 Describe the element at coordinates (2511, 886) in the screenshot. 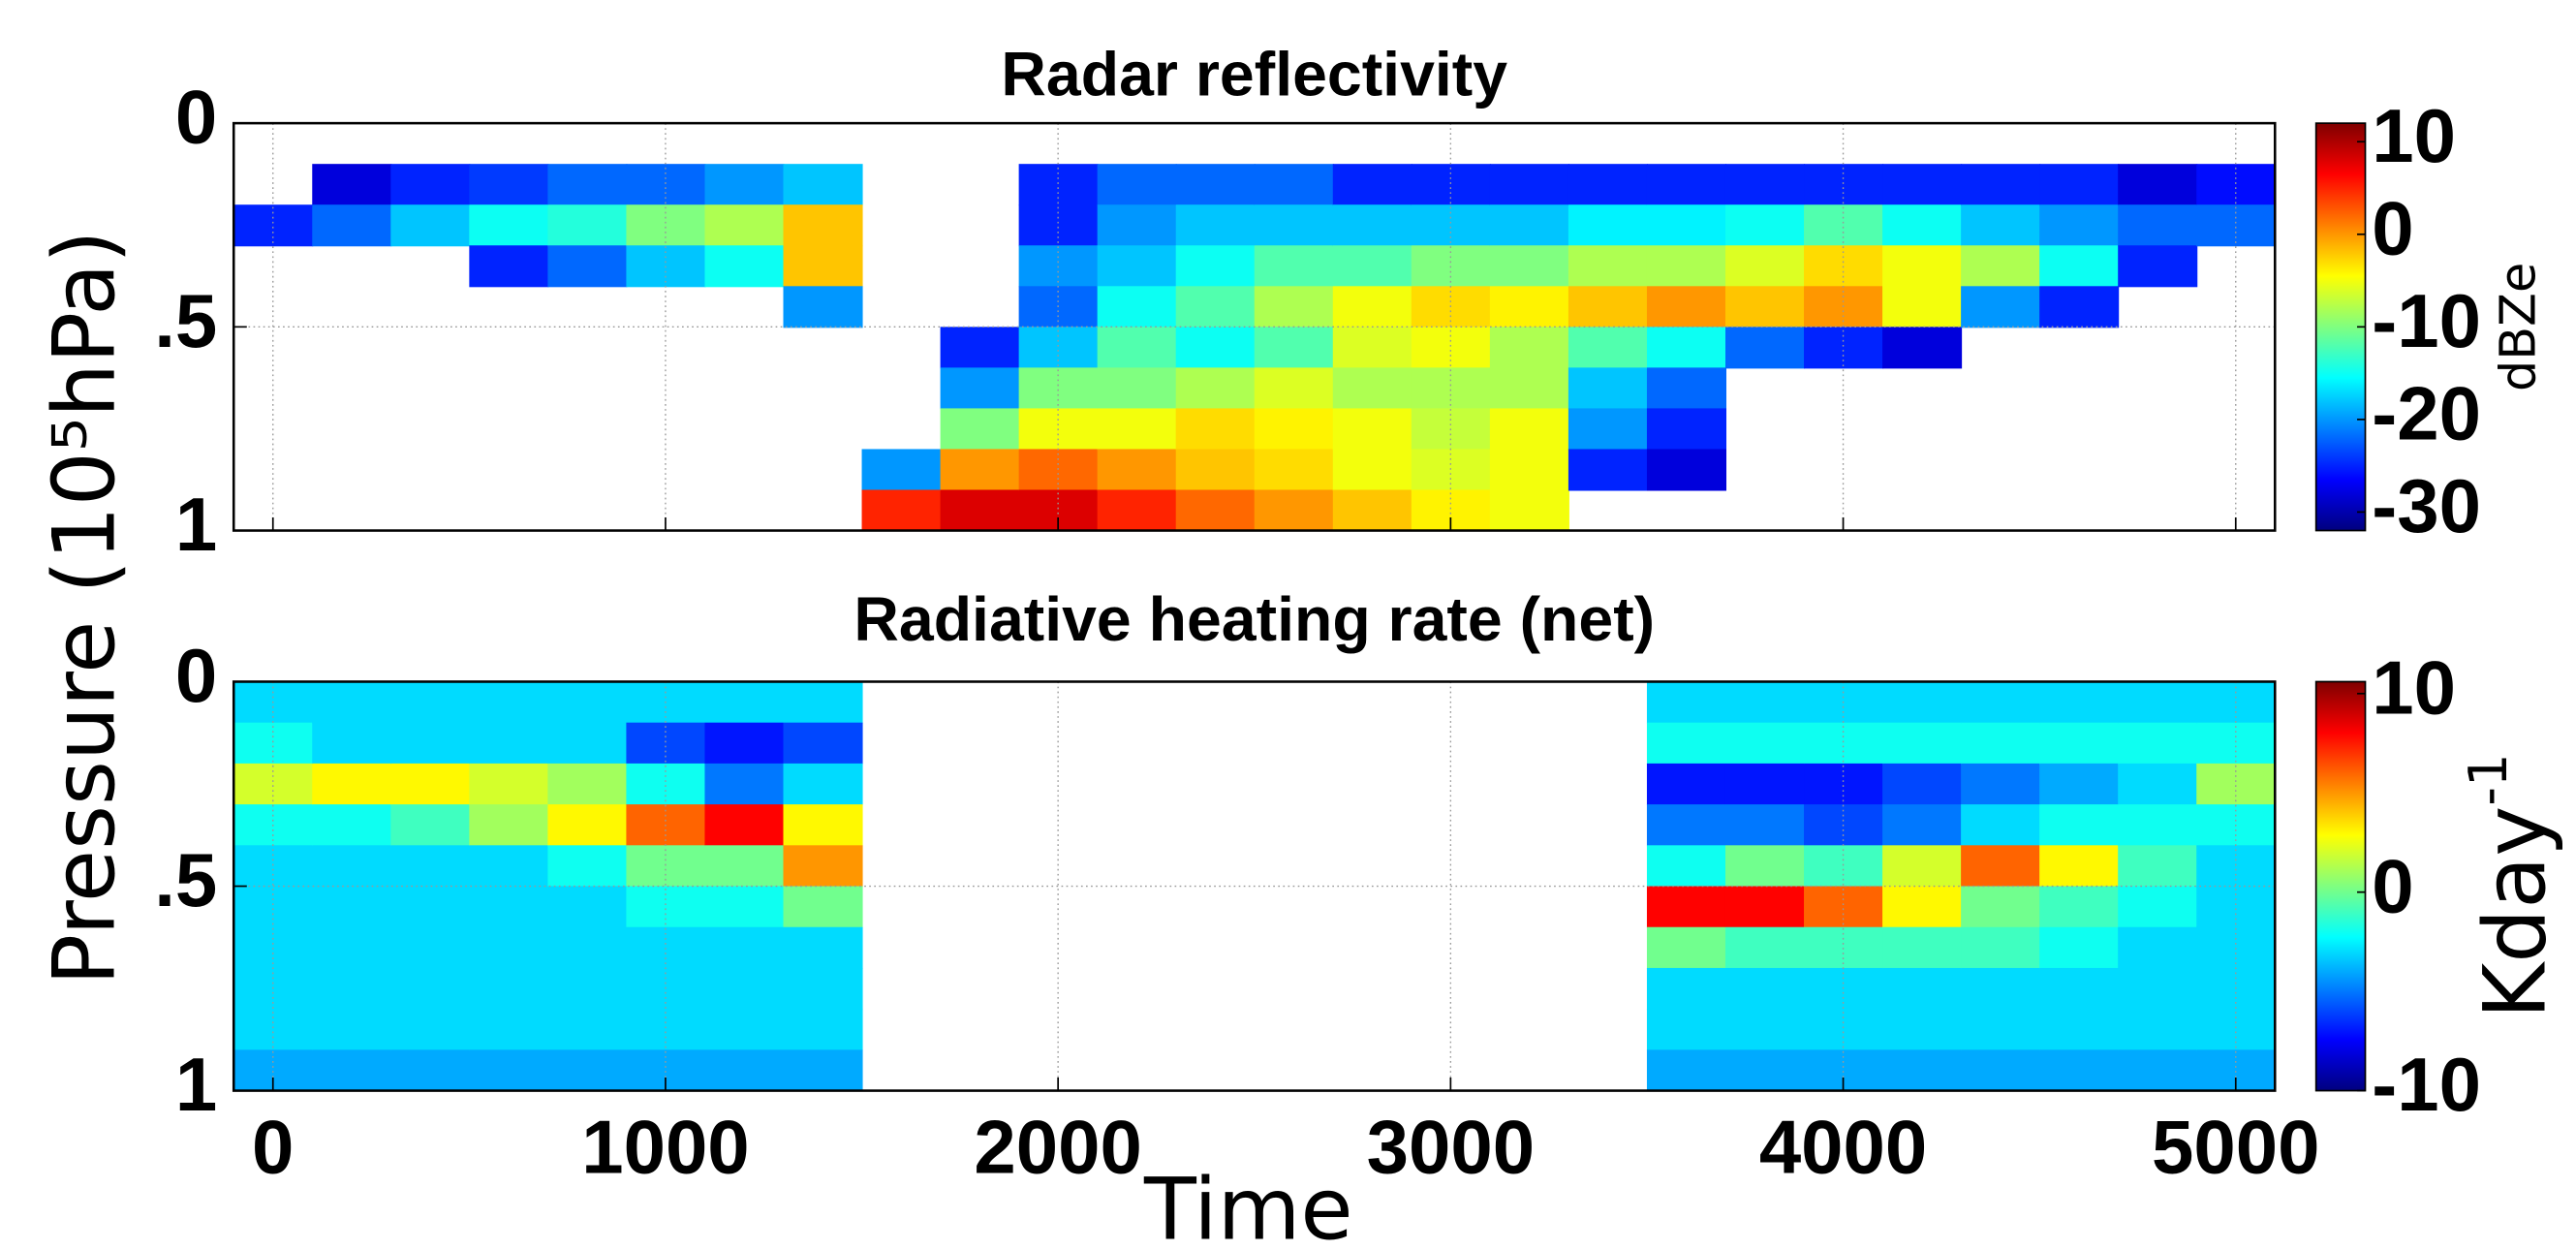

I see `colorbar-label: Kday-1` at that location.